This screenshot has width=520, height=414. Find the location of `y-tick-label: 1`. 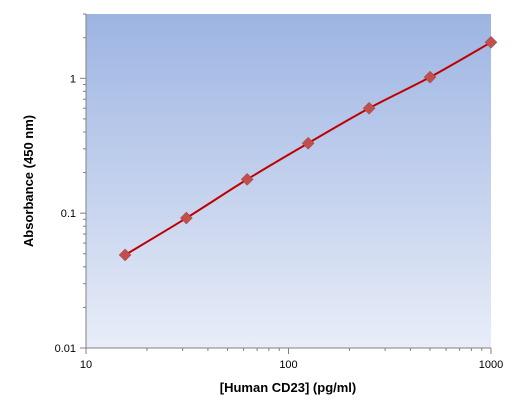

y-tick-label: 1 is located at coordinates (73, 79).